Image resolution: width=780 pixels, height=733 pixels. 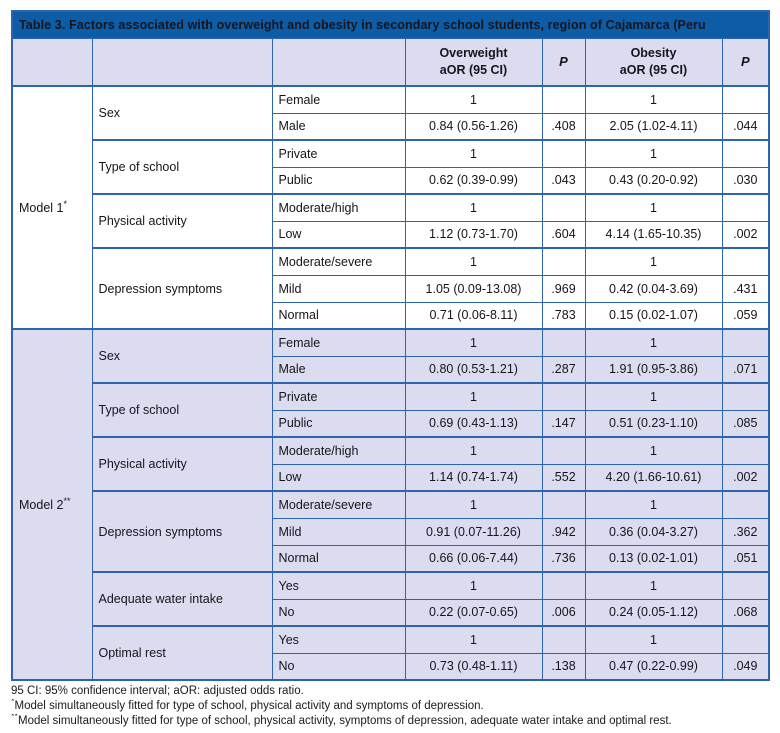 What do you see at coordinates (182, 221) in the screenshot?
I see `factor-label: Physical activity` at bounding box center [182, 221].